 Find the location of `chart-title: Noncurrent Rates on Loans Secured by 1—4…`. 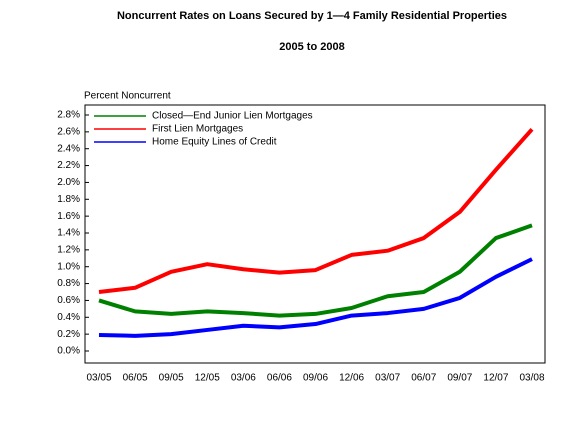

chart-title: Noncurrent Rates on Loans Secured by 1—4… is located at coordinates (312, 16).